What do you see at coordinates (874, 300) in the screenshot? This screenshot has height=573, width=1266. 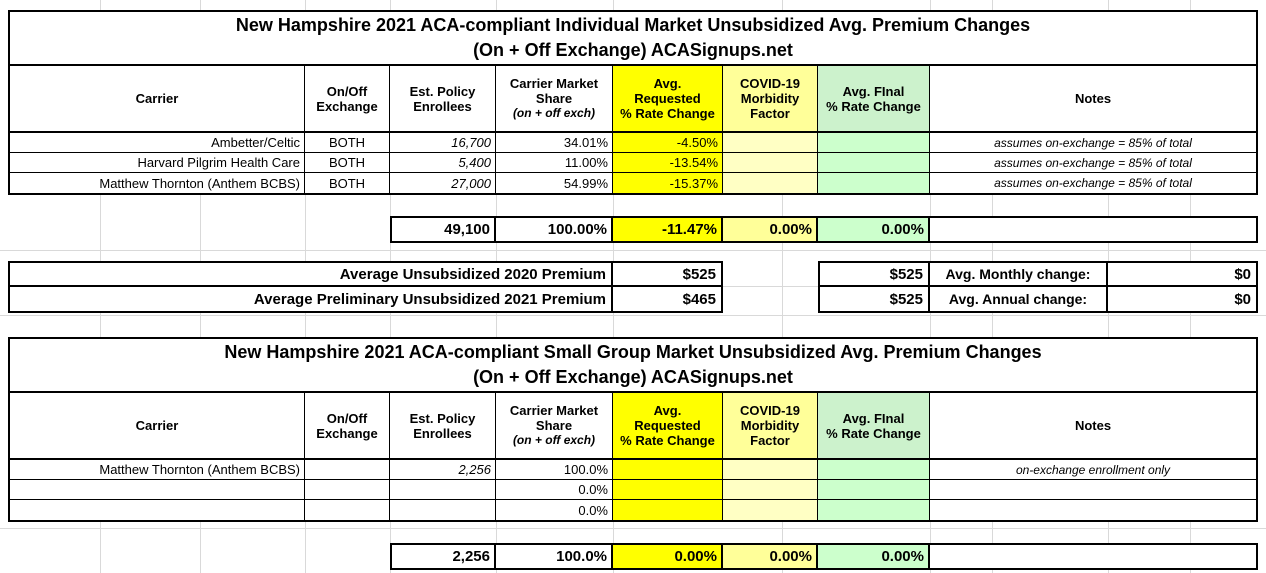 I see `premium-2021-final-value: $525` at bounding box center [874, 300].